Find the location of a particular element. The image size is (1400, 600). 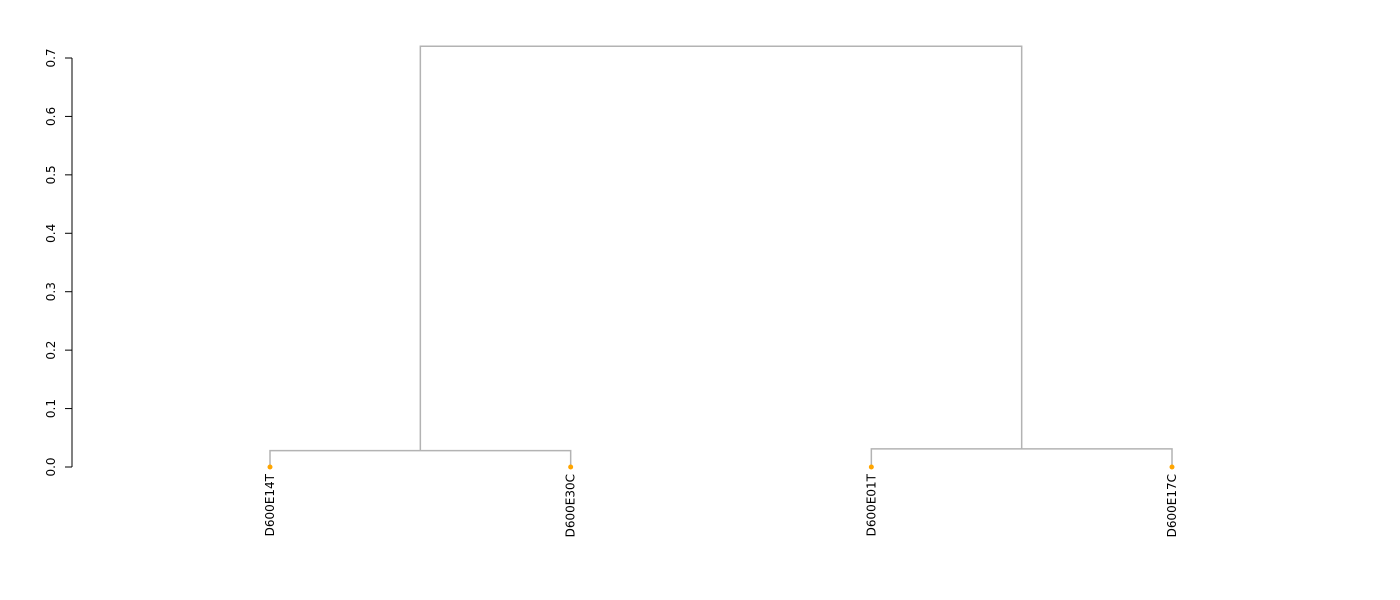

y-tick-label: 0.6 is located at coordinates (51, 116).